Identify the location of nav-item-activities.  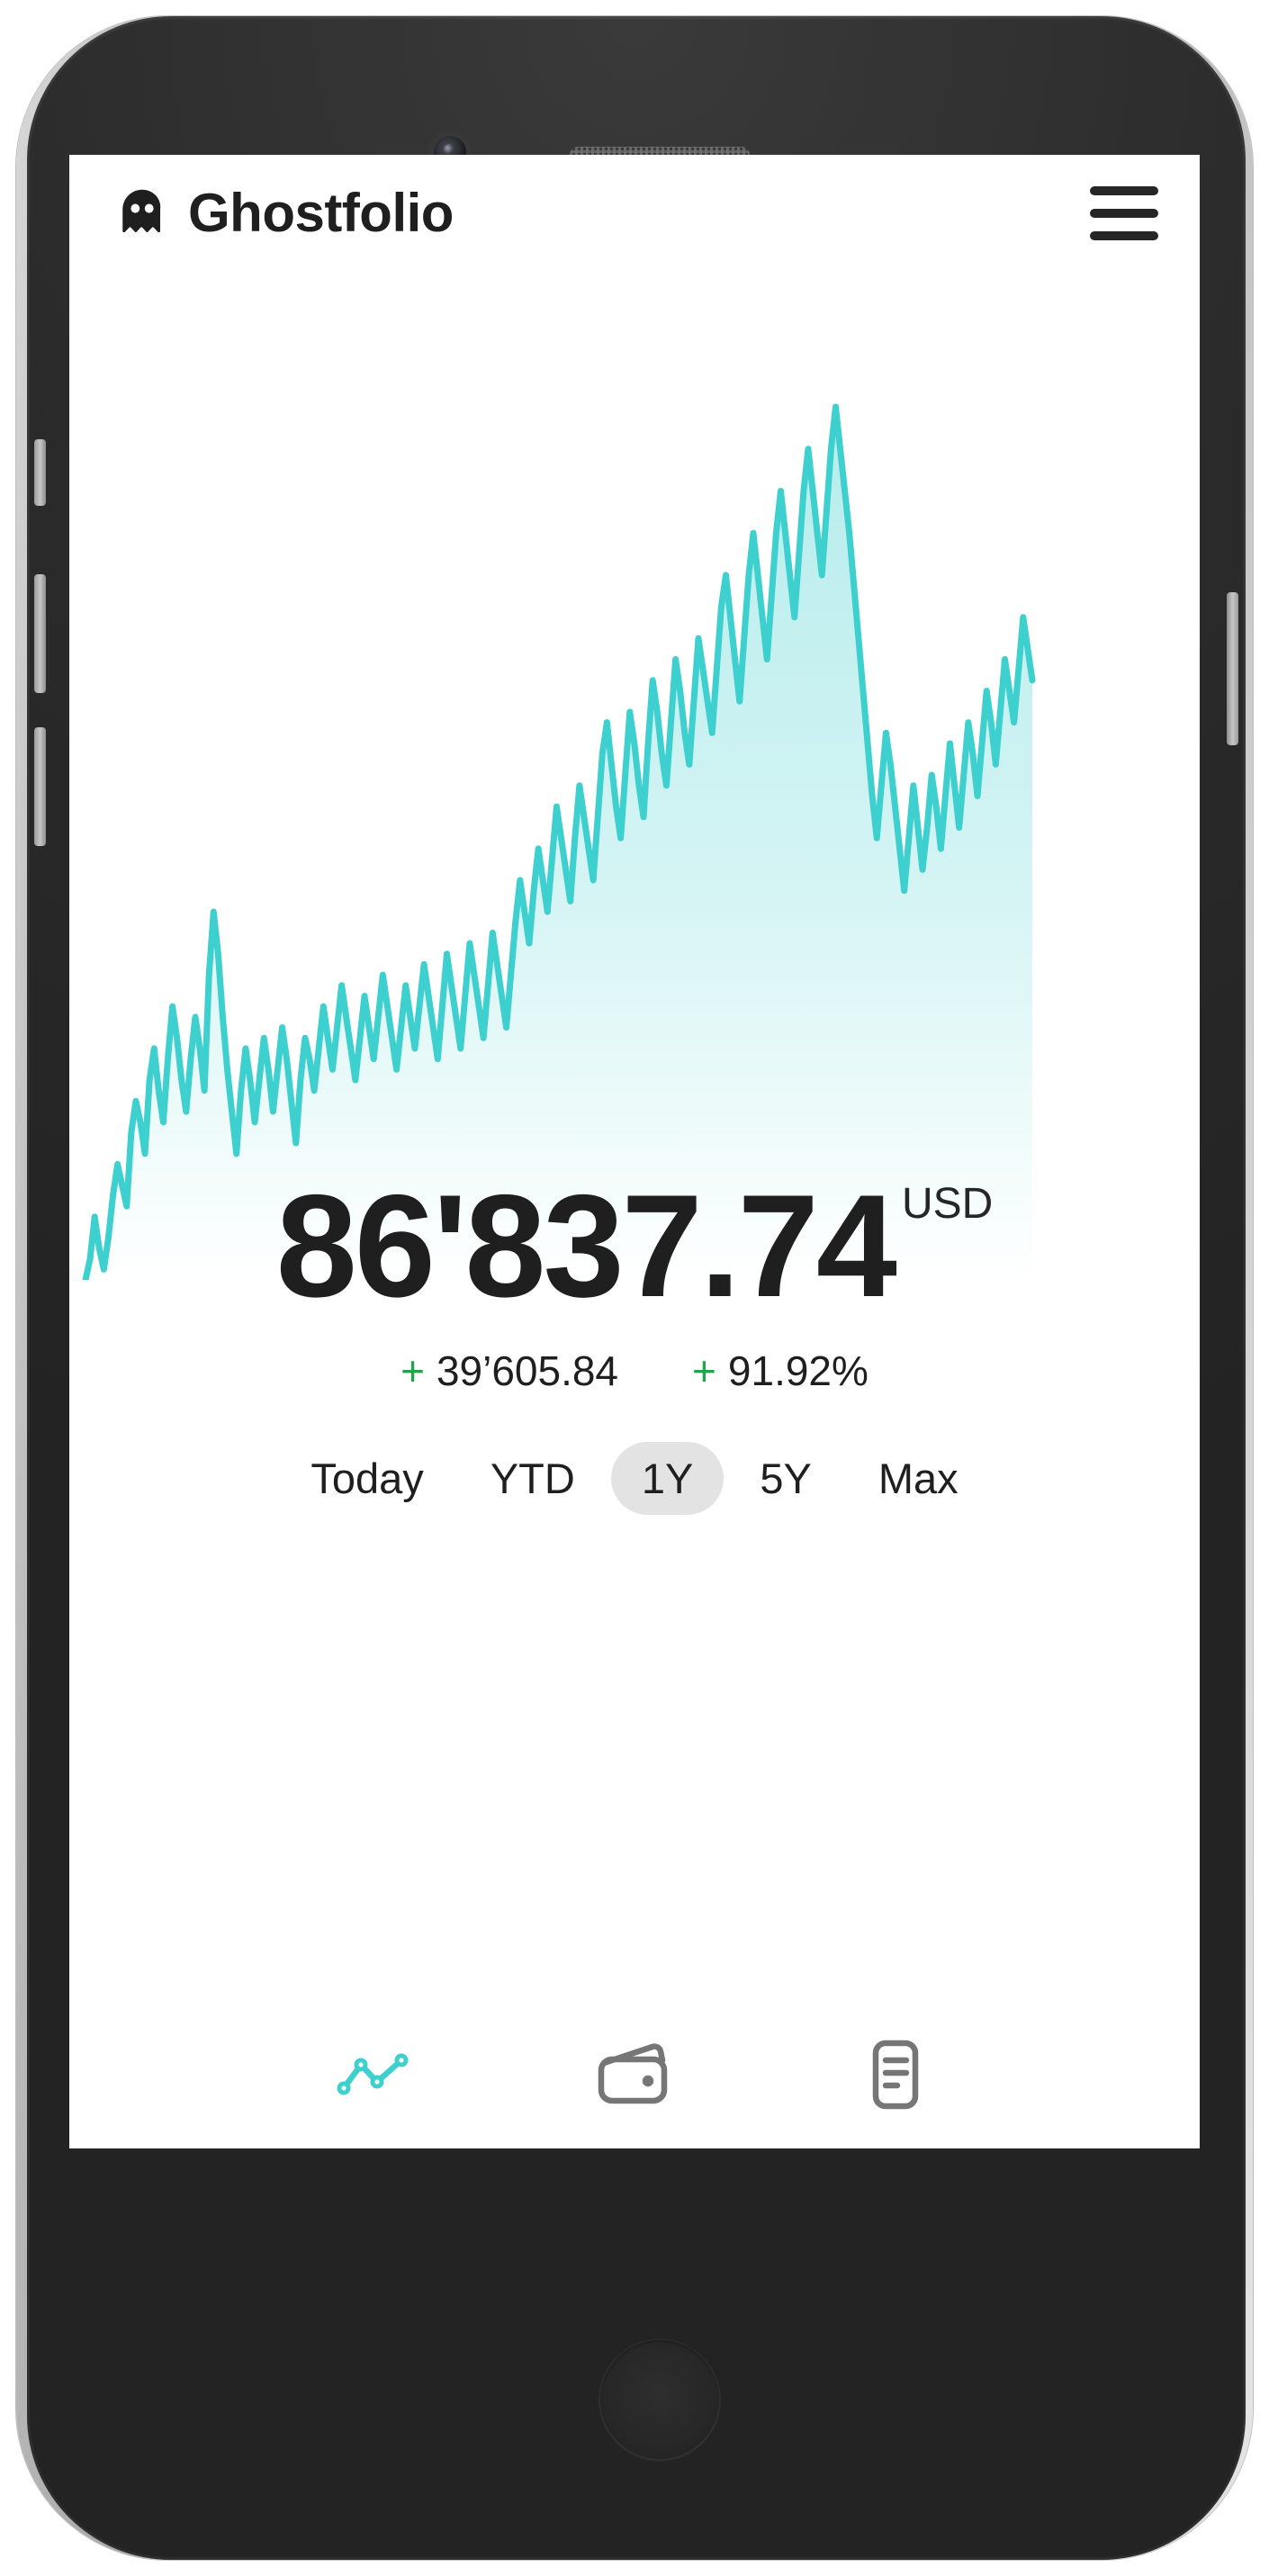
(895, 2074).